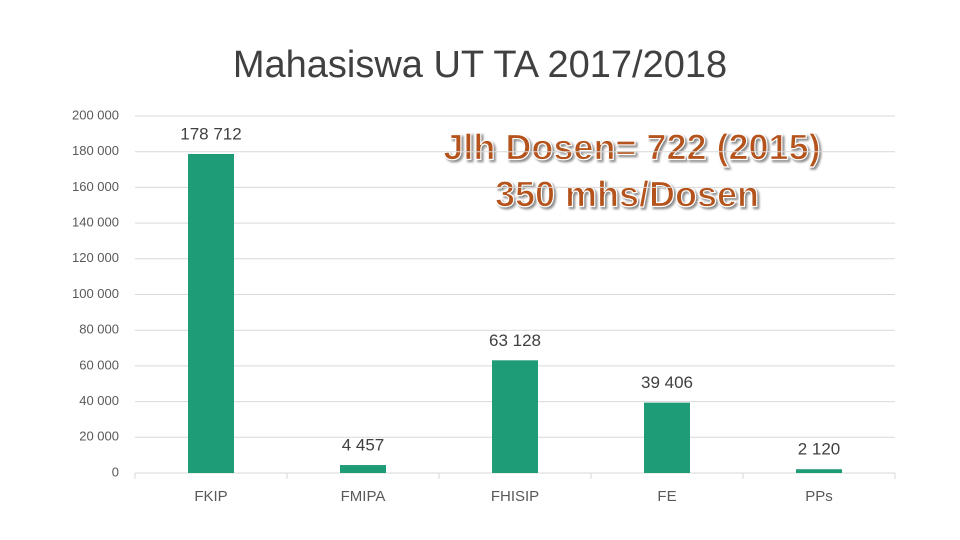 This screenshot has height=540, width=960. I want to click on y-tick-label: 0, so click(115, 471).